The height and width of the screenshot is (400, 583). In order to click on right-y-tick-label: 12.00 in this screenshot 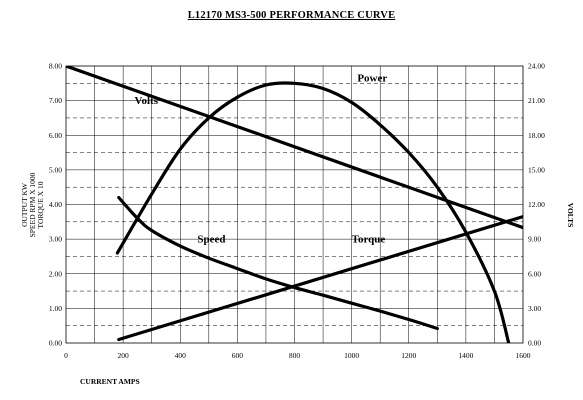, I will do `click(536, 204)`.